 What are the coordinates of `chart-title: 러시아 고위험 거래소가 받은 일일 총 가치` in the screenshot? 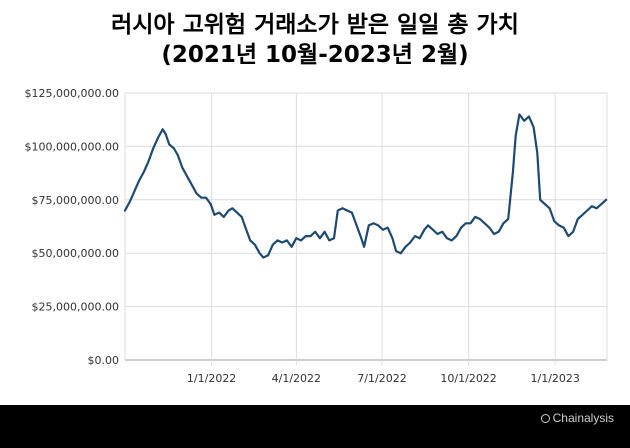 It's located at (315, 25).